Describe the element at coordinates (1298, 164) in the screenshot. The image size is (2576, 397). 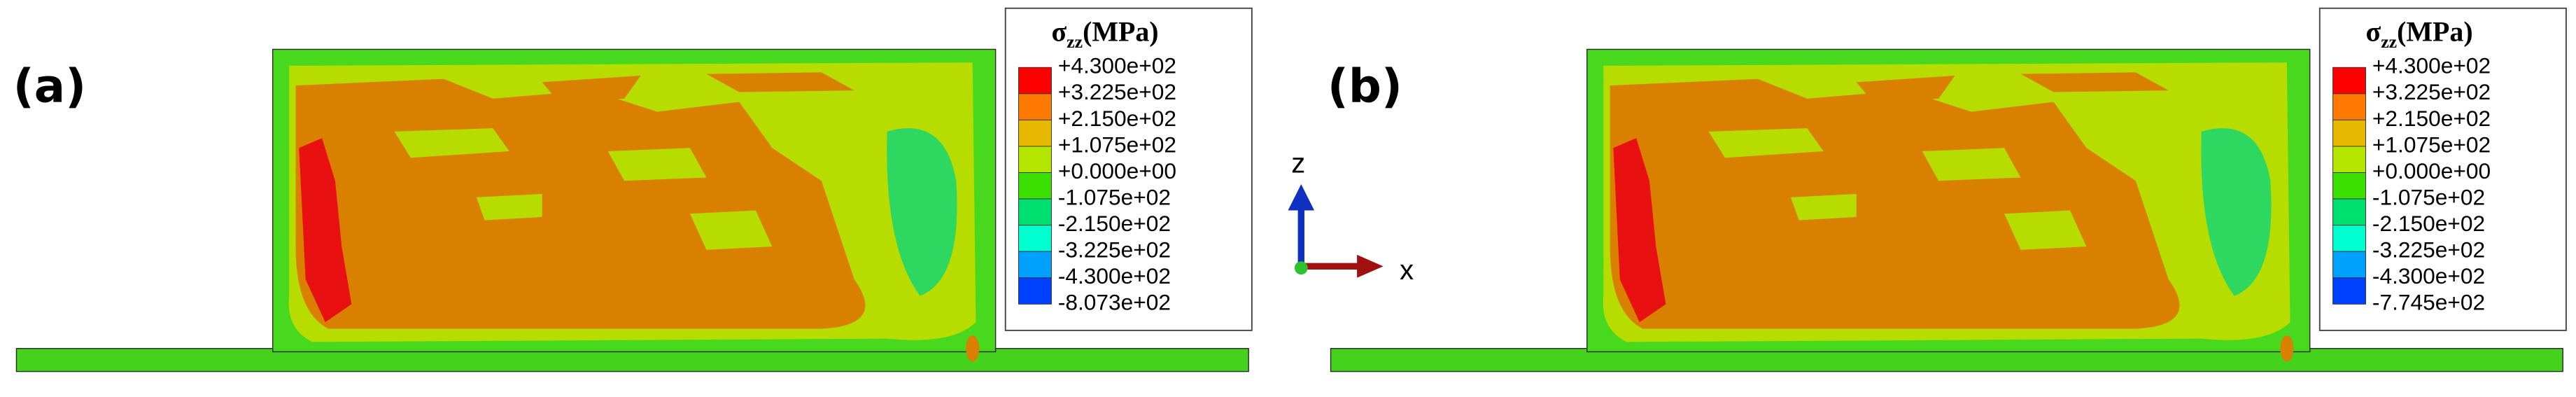
I see `z-label: z` at that location.